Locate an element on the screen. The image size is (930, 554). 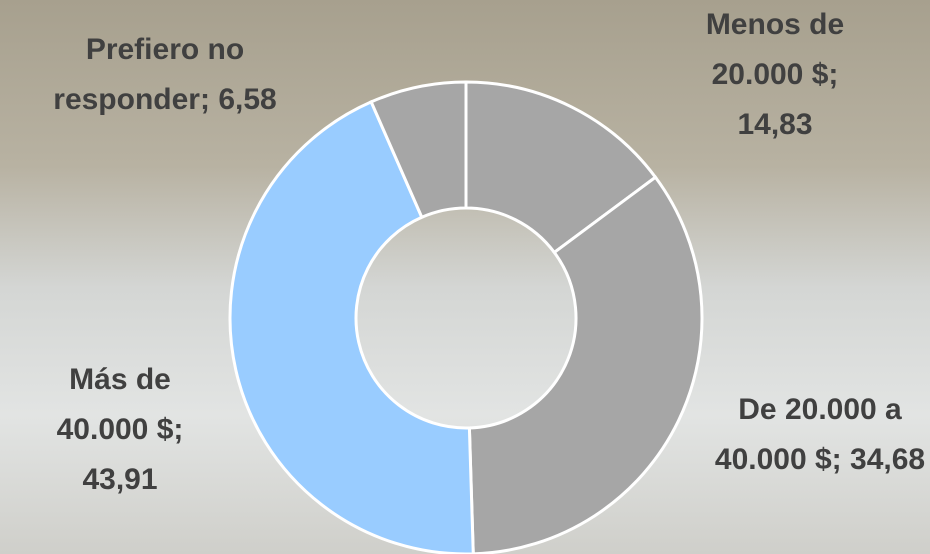
category-label: Prefiero no responder is located at coordinates (149, 74).